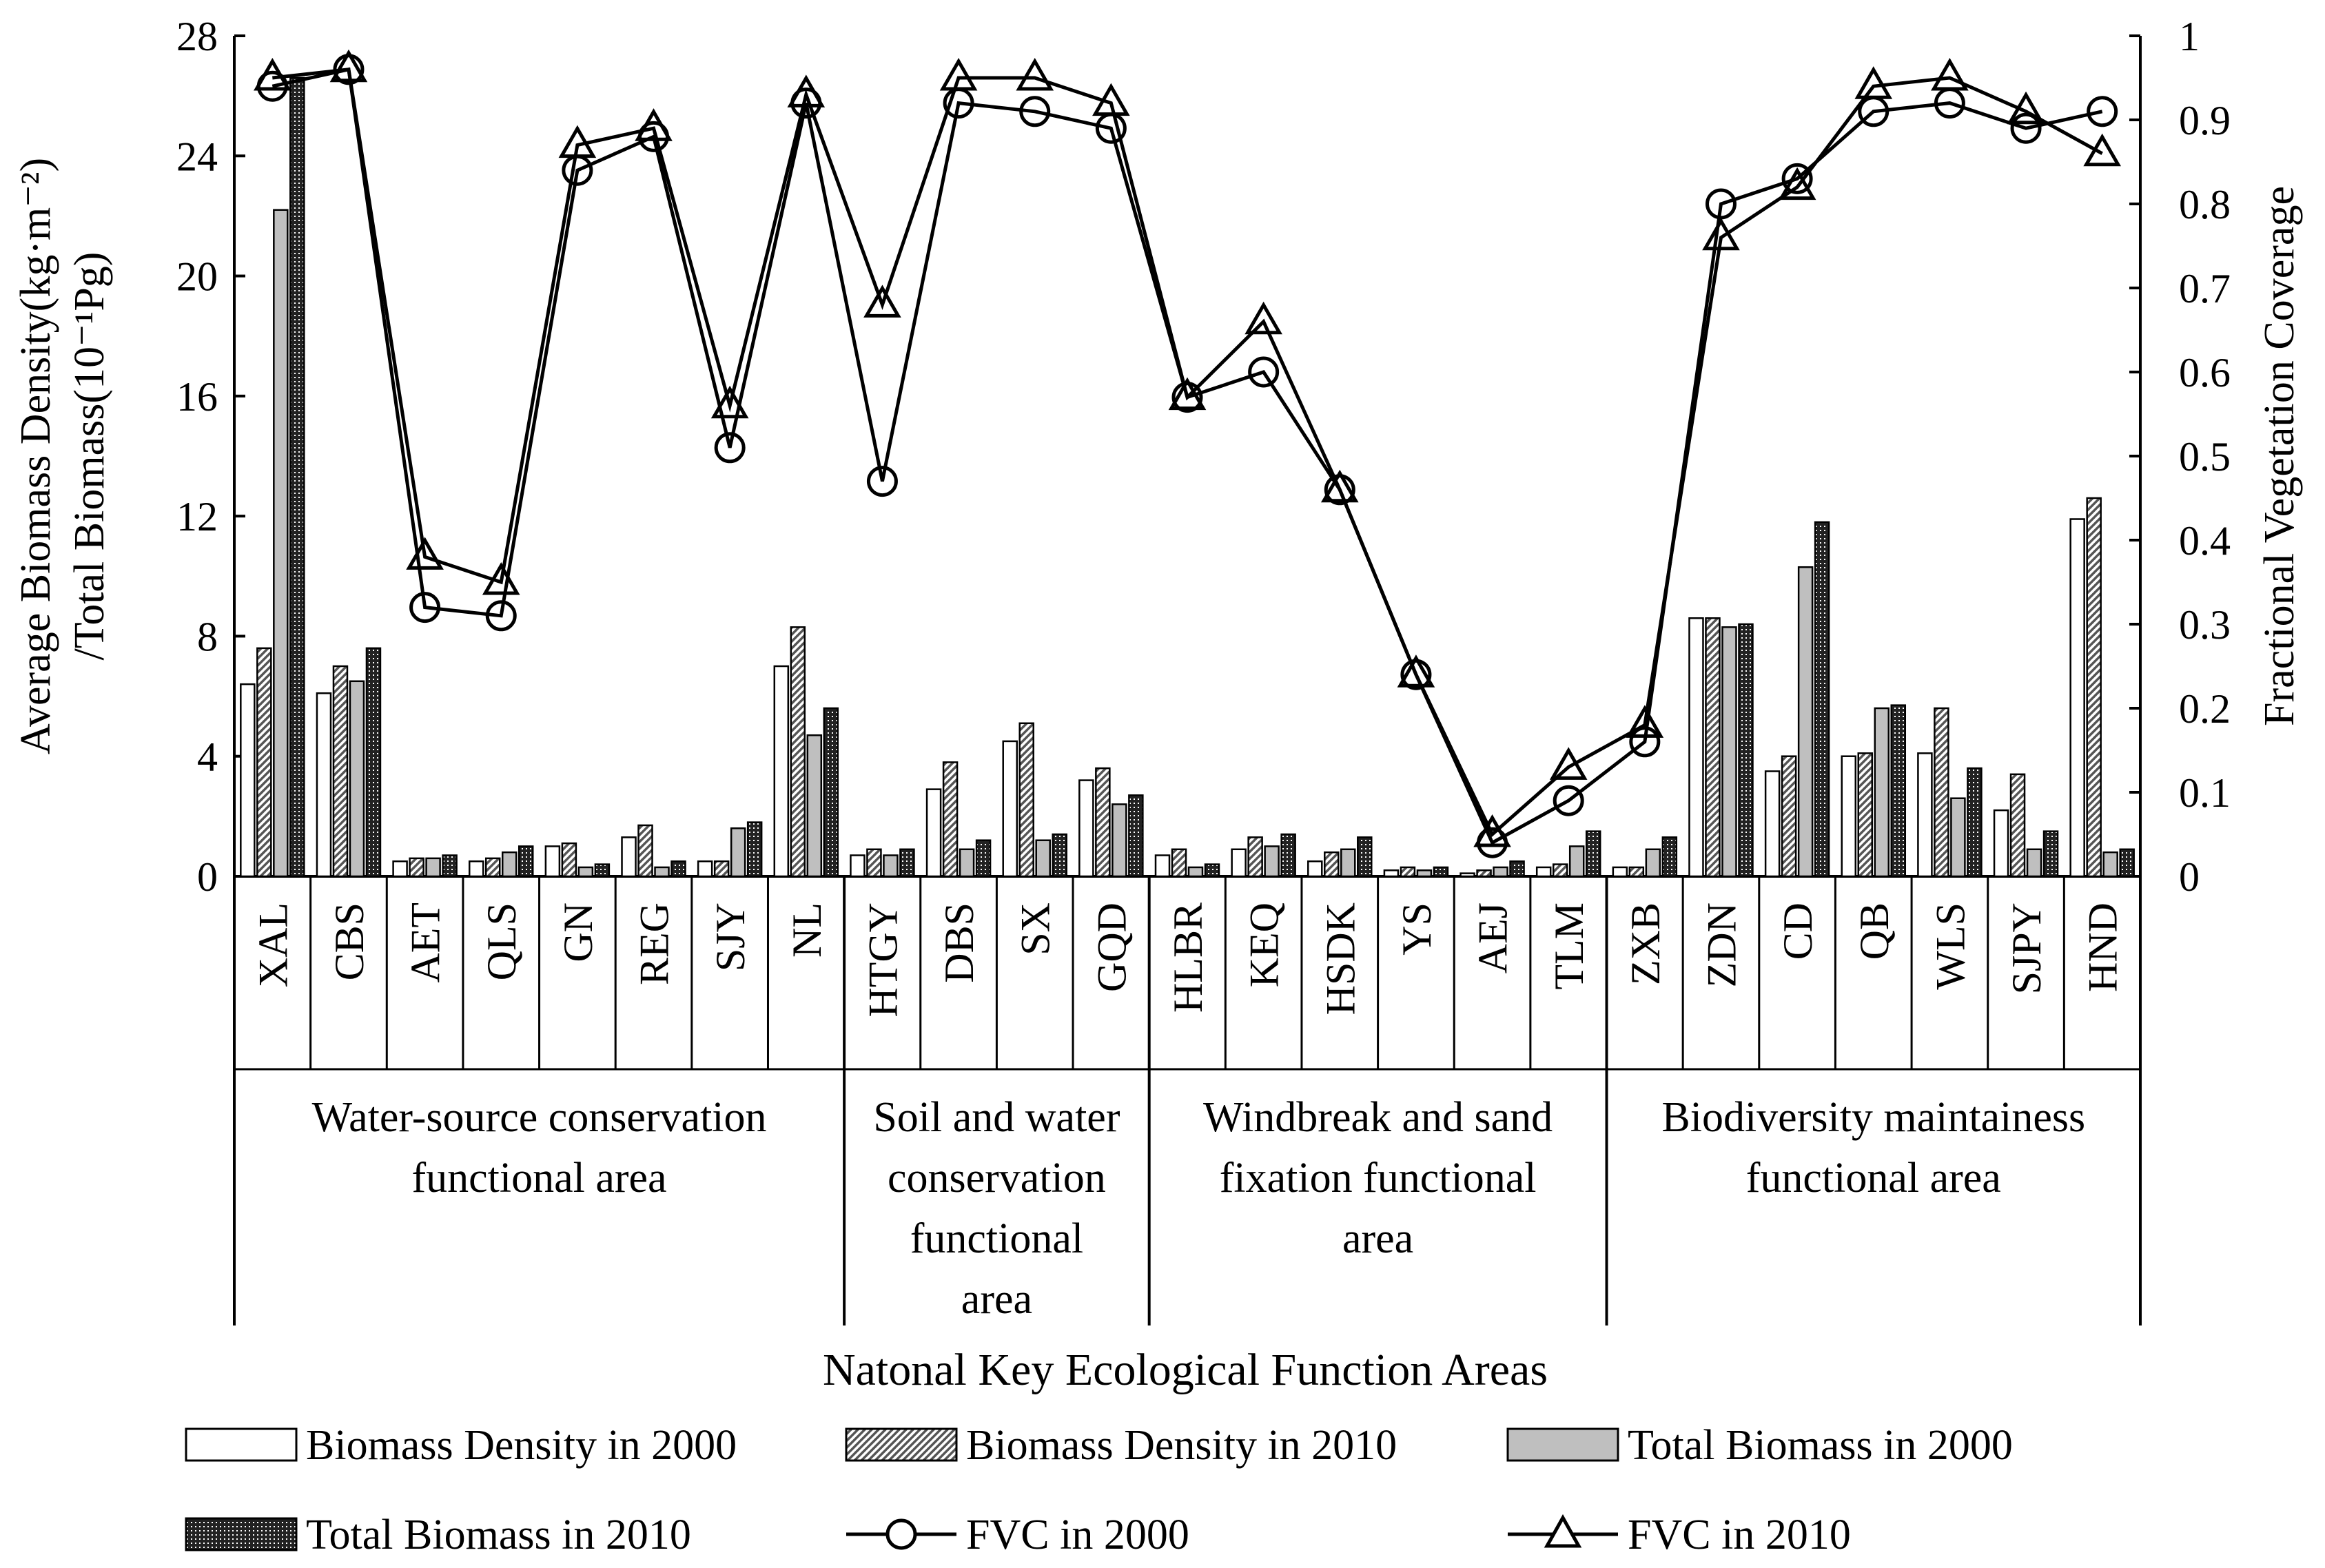  I want to click on x-axis-label: Natonal Key Ecological Function Areas, so click(1185, 1370).